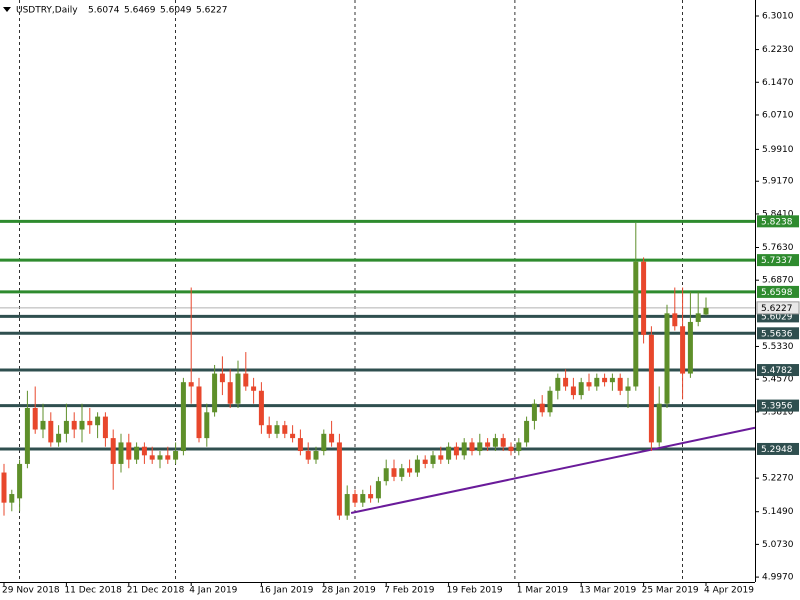 This screenshot has width=800, height=600. Describe the element at coordinates (778, 412) in the screenshot. I see `y-tick-label: 5.3810` at that location.